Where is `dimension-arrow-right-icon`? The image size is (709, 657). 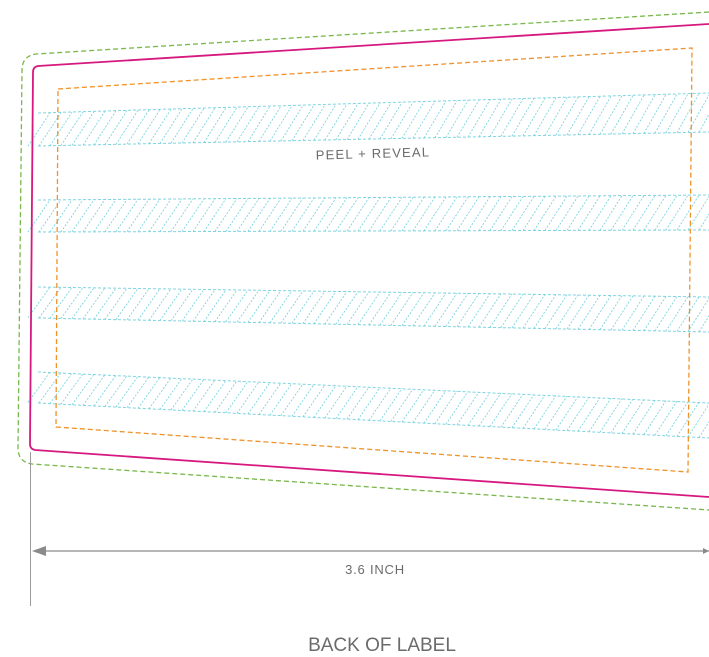 dimension-arrow-right-icon is located at coordinates (706, 551).